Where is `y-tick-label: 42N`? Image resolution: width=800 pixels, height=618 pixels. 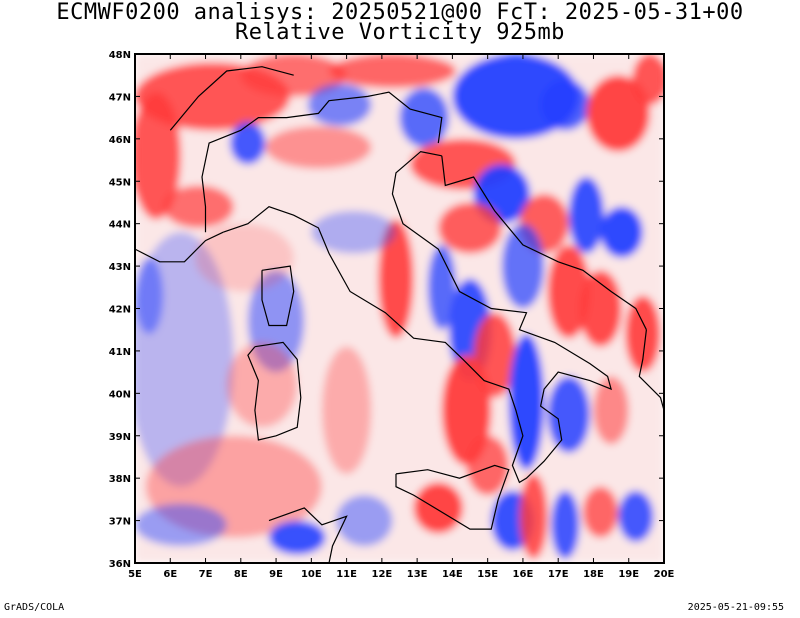 y-tick-label: 42N is located at coordinates (120, 310).